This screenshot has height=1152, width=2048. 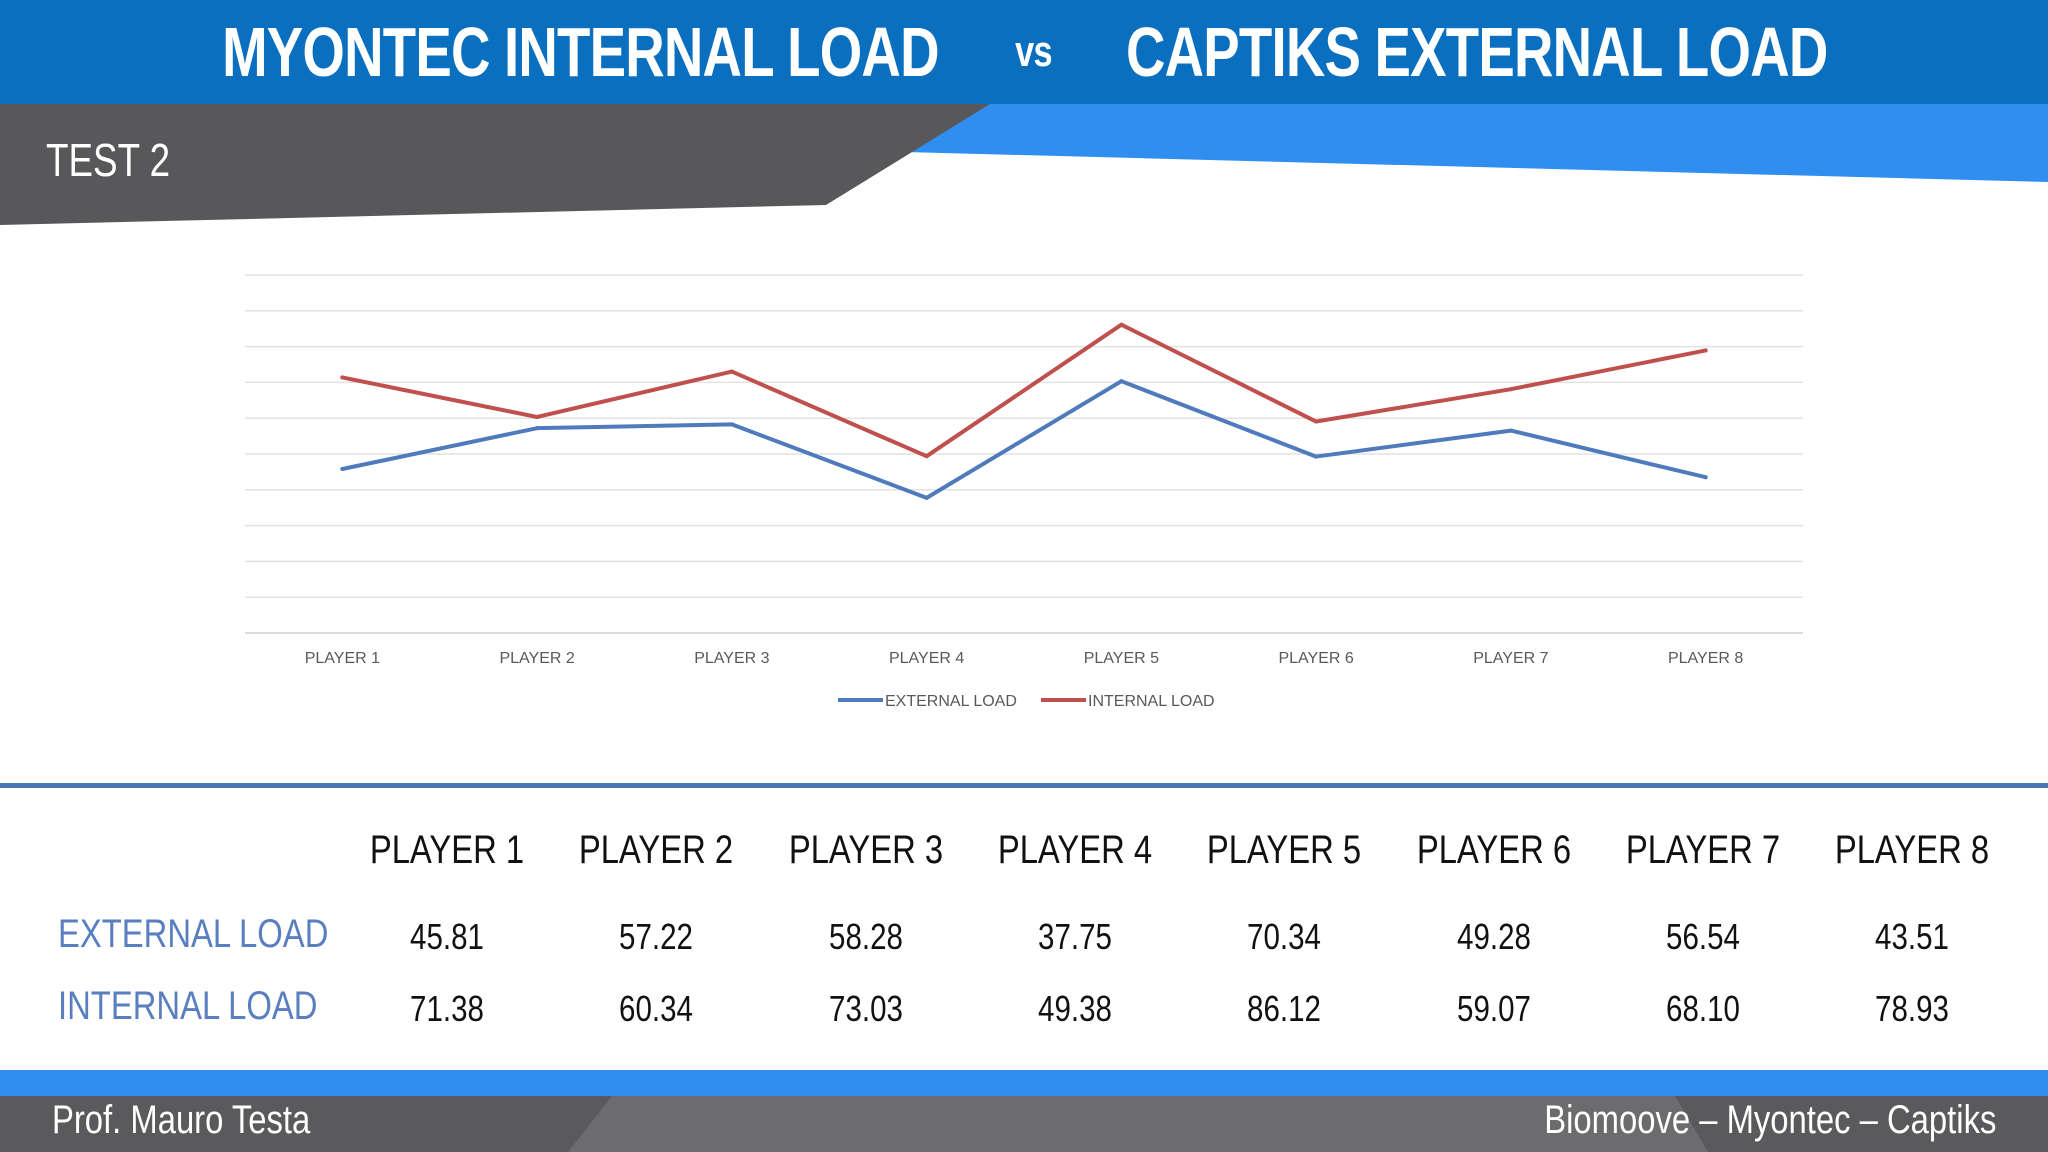 What do you see at coordinates (1477, 52) in the screenshot?
I see `title-part-2: CAPTIKS EXTERNAL LOAD` at bounding box center [1477, 52].